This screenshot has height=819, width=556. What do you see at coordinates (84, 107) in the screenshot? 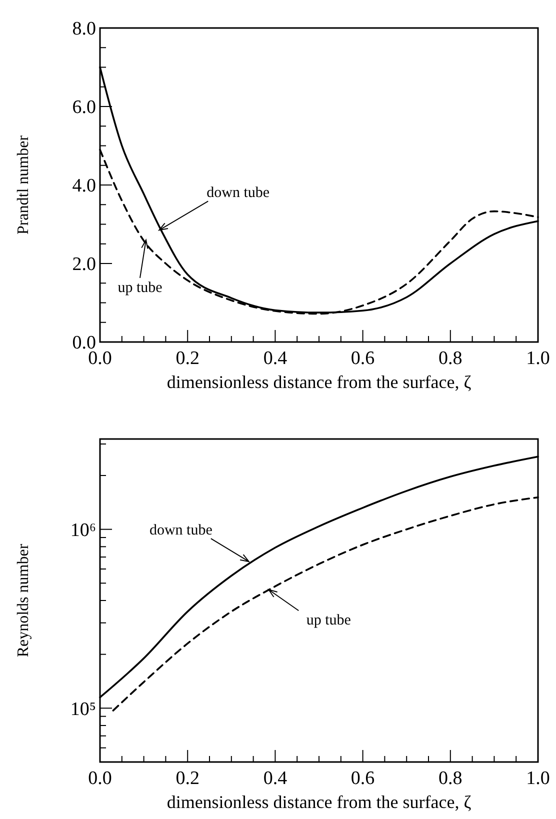
I see `y-tick-label: 6.0` at bounding box center [84, 107].